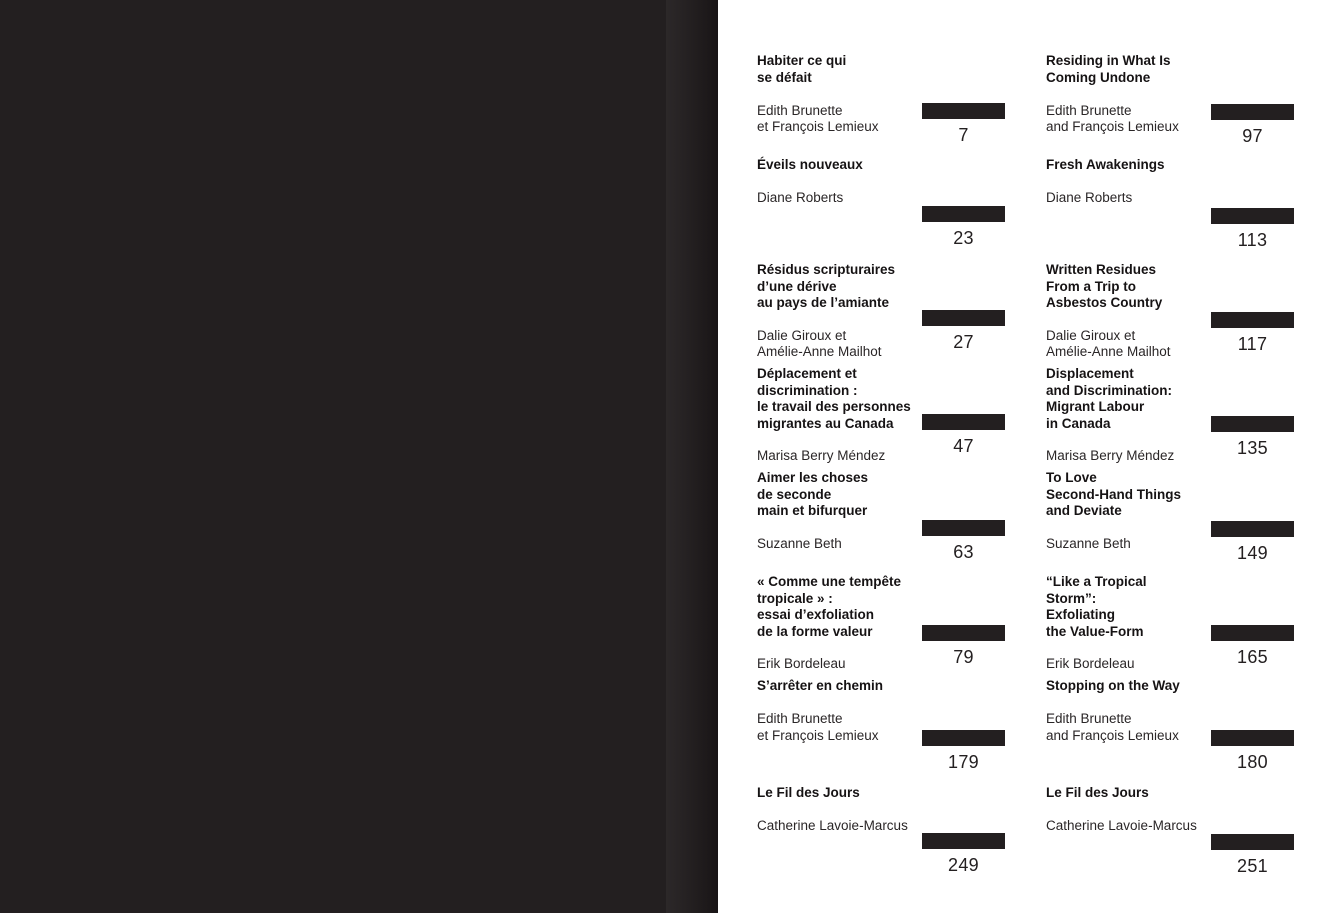 This screenshot has width=1333, height=913. What do you see at coordinates (1252, 855) in the screenshot?
I see `page-marker-en: 251` at bounding box center [1252, 855].